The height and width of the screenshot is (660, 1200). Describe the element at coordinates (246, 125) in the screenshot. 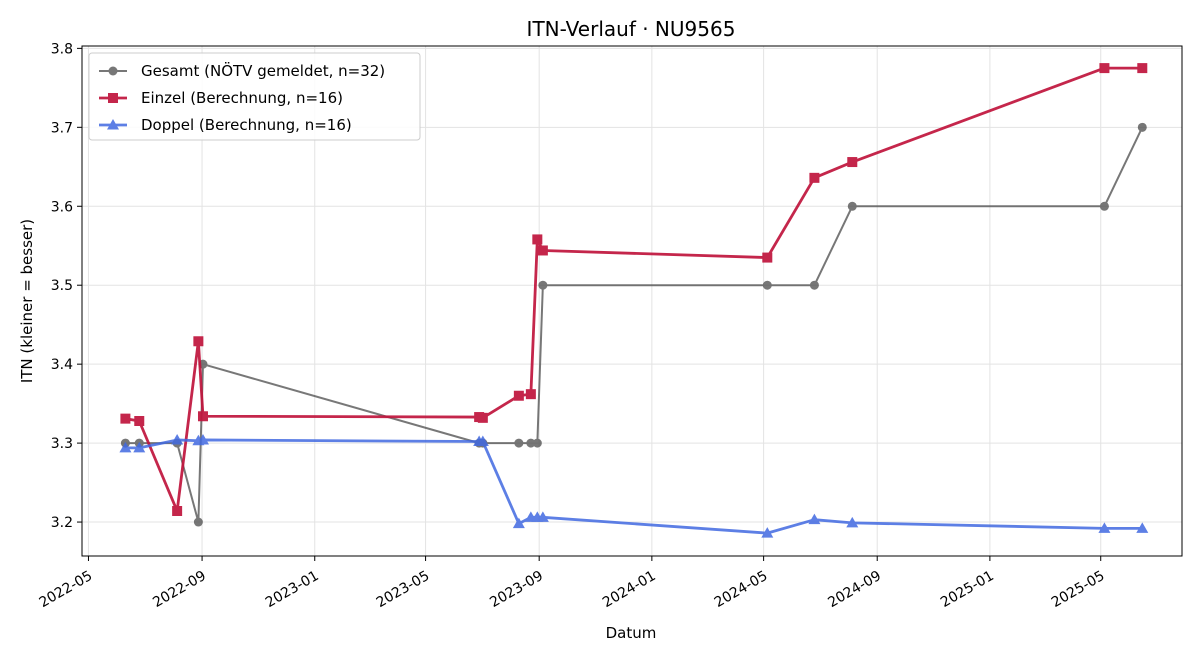

I see `legend-entry: Doppel (Berechnung, n=16)` at that location.